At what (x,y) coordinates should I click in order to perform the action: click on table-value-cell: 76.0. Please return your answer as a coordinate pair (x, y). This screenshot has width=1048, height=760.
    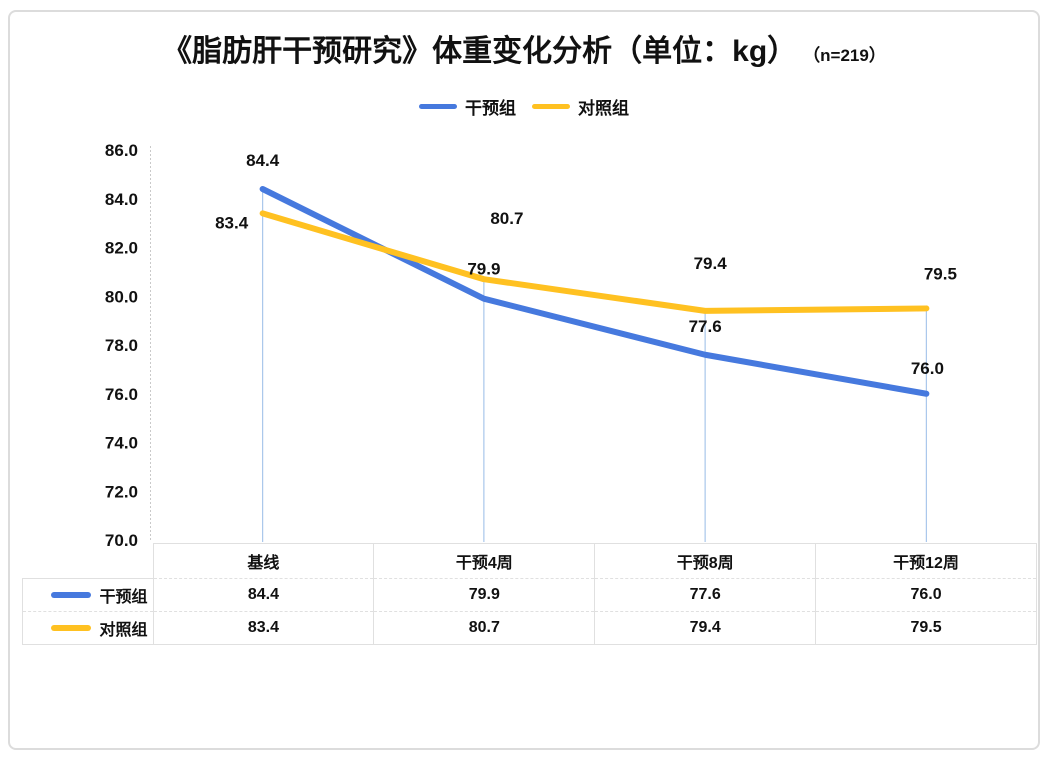
    Looking at the image, I should click on (926, 595).